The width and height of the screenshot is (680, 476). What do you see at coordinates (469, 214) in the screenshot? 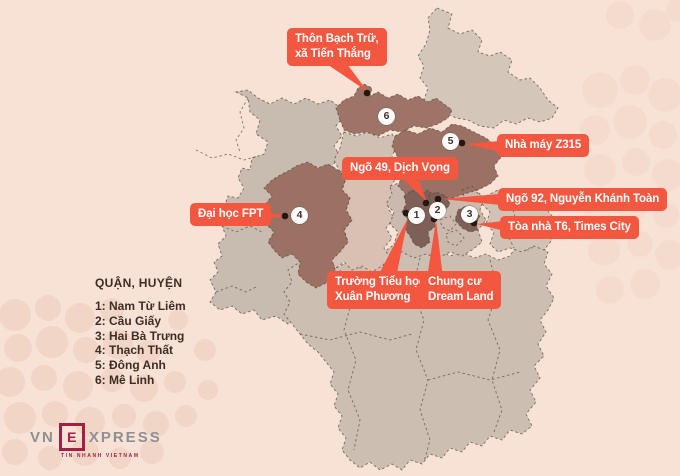
I see `marker-3-hai-ba-trung: 3` at bounding box center [469, 214].